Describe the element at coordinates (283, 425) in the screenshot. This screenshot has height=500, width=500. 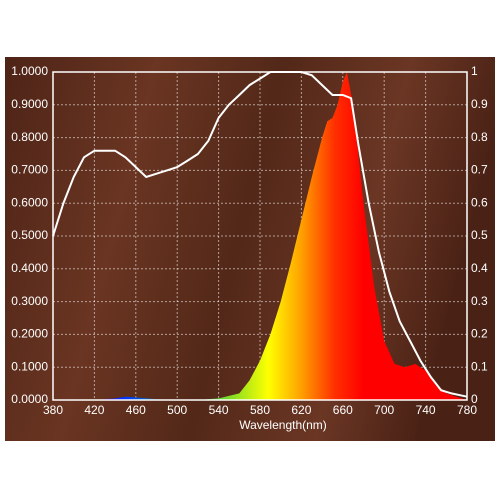
I see `x-axis-label: Wavelength(nm)` at that location.